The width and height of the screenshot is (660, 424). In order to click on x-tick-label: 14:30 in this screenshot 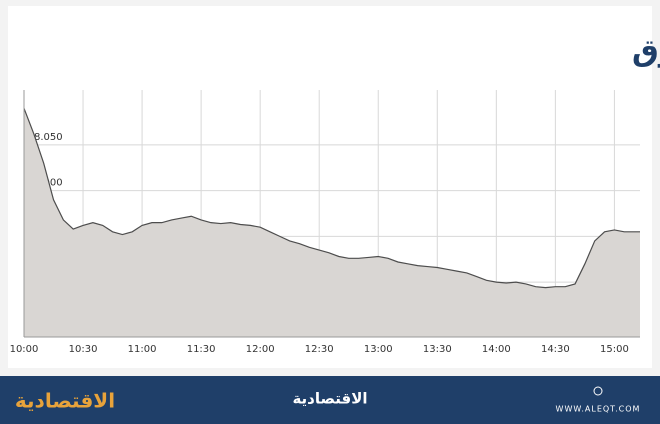, I will do `click(555, 349)`.